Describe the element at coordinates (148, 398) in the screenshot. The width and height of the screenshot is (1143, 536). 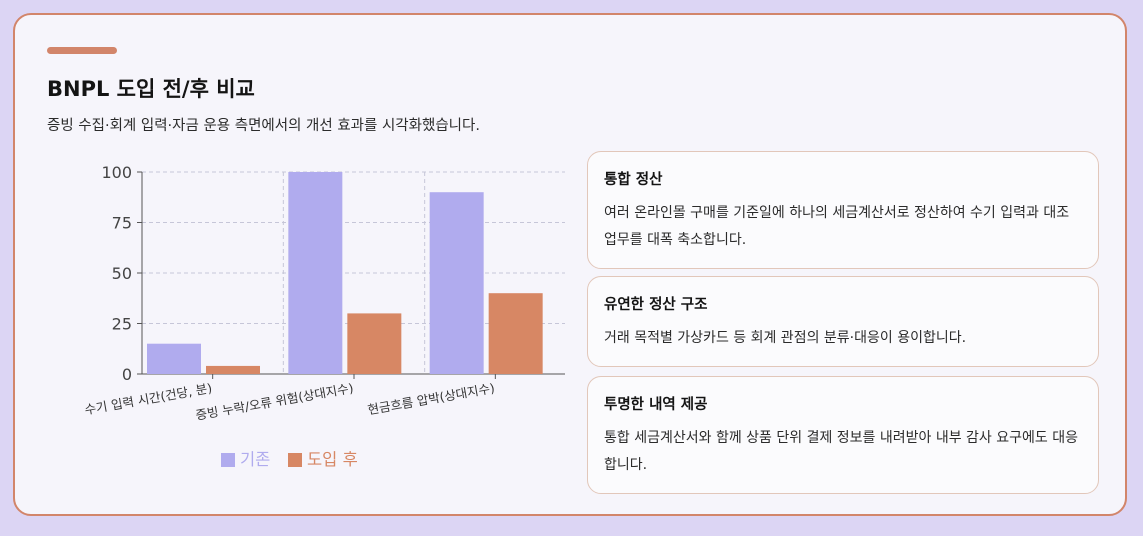
I see `x-tick-label: 수기 입력 시간(건당, 분)` at that location.